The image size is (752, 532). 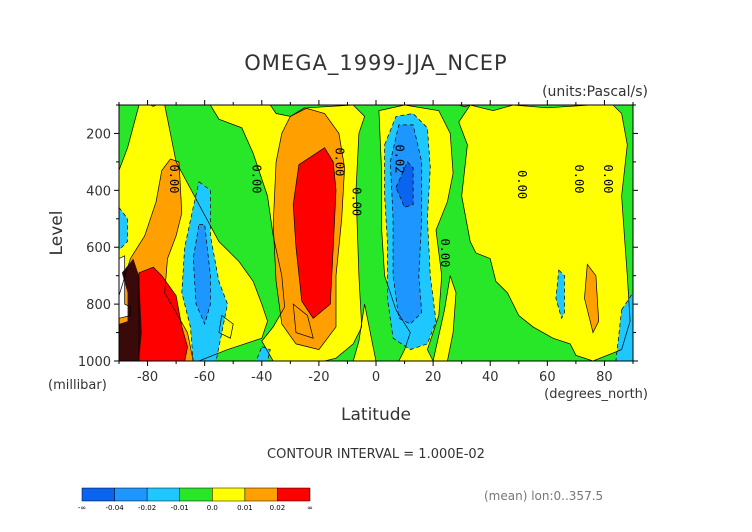 What do you see at coordinates (376, 454) in the screenshot?
I see `contour-interval-text: CONTOUR INTERVAL = 1.000E-02` at bounding box center [376, 454].